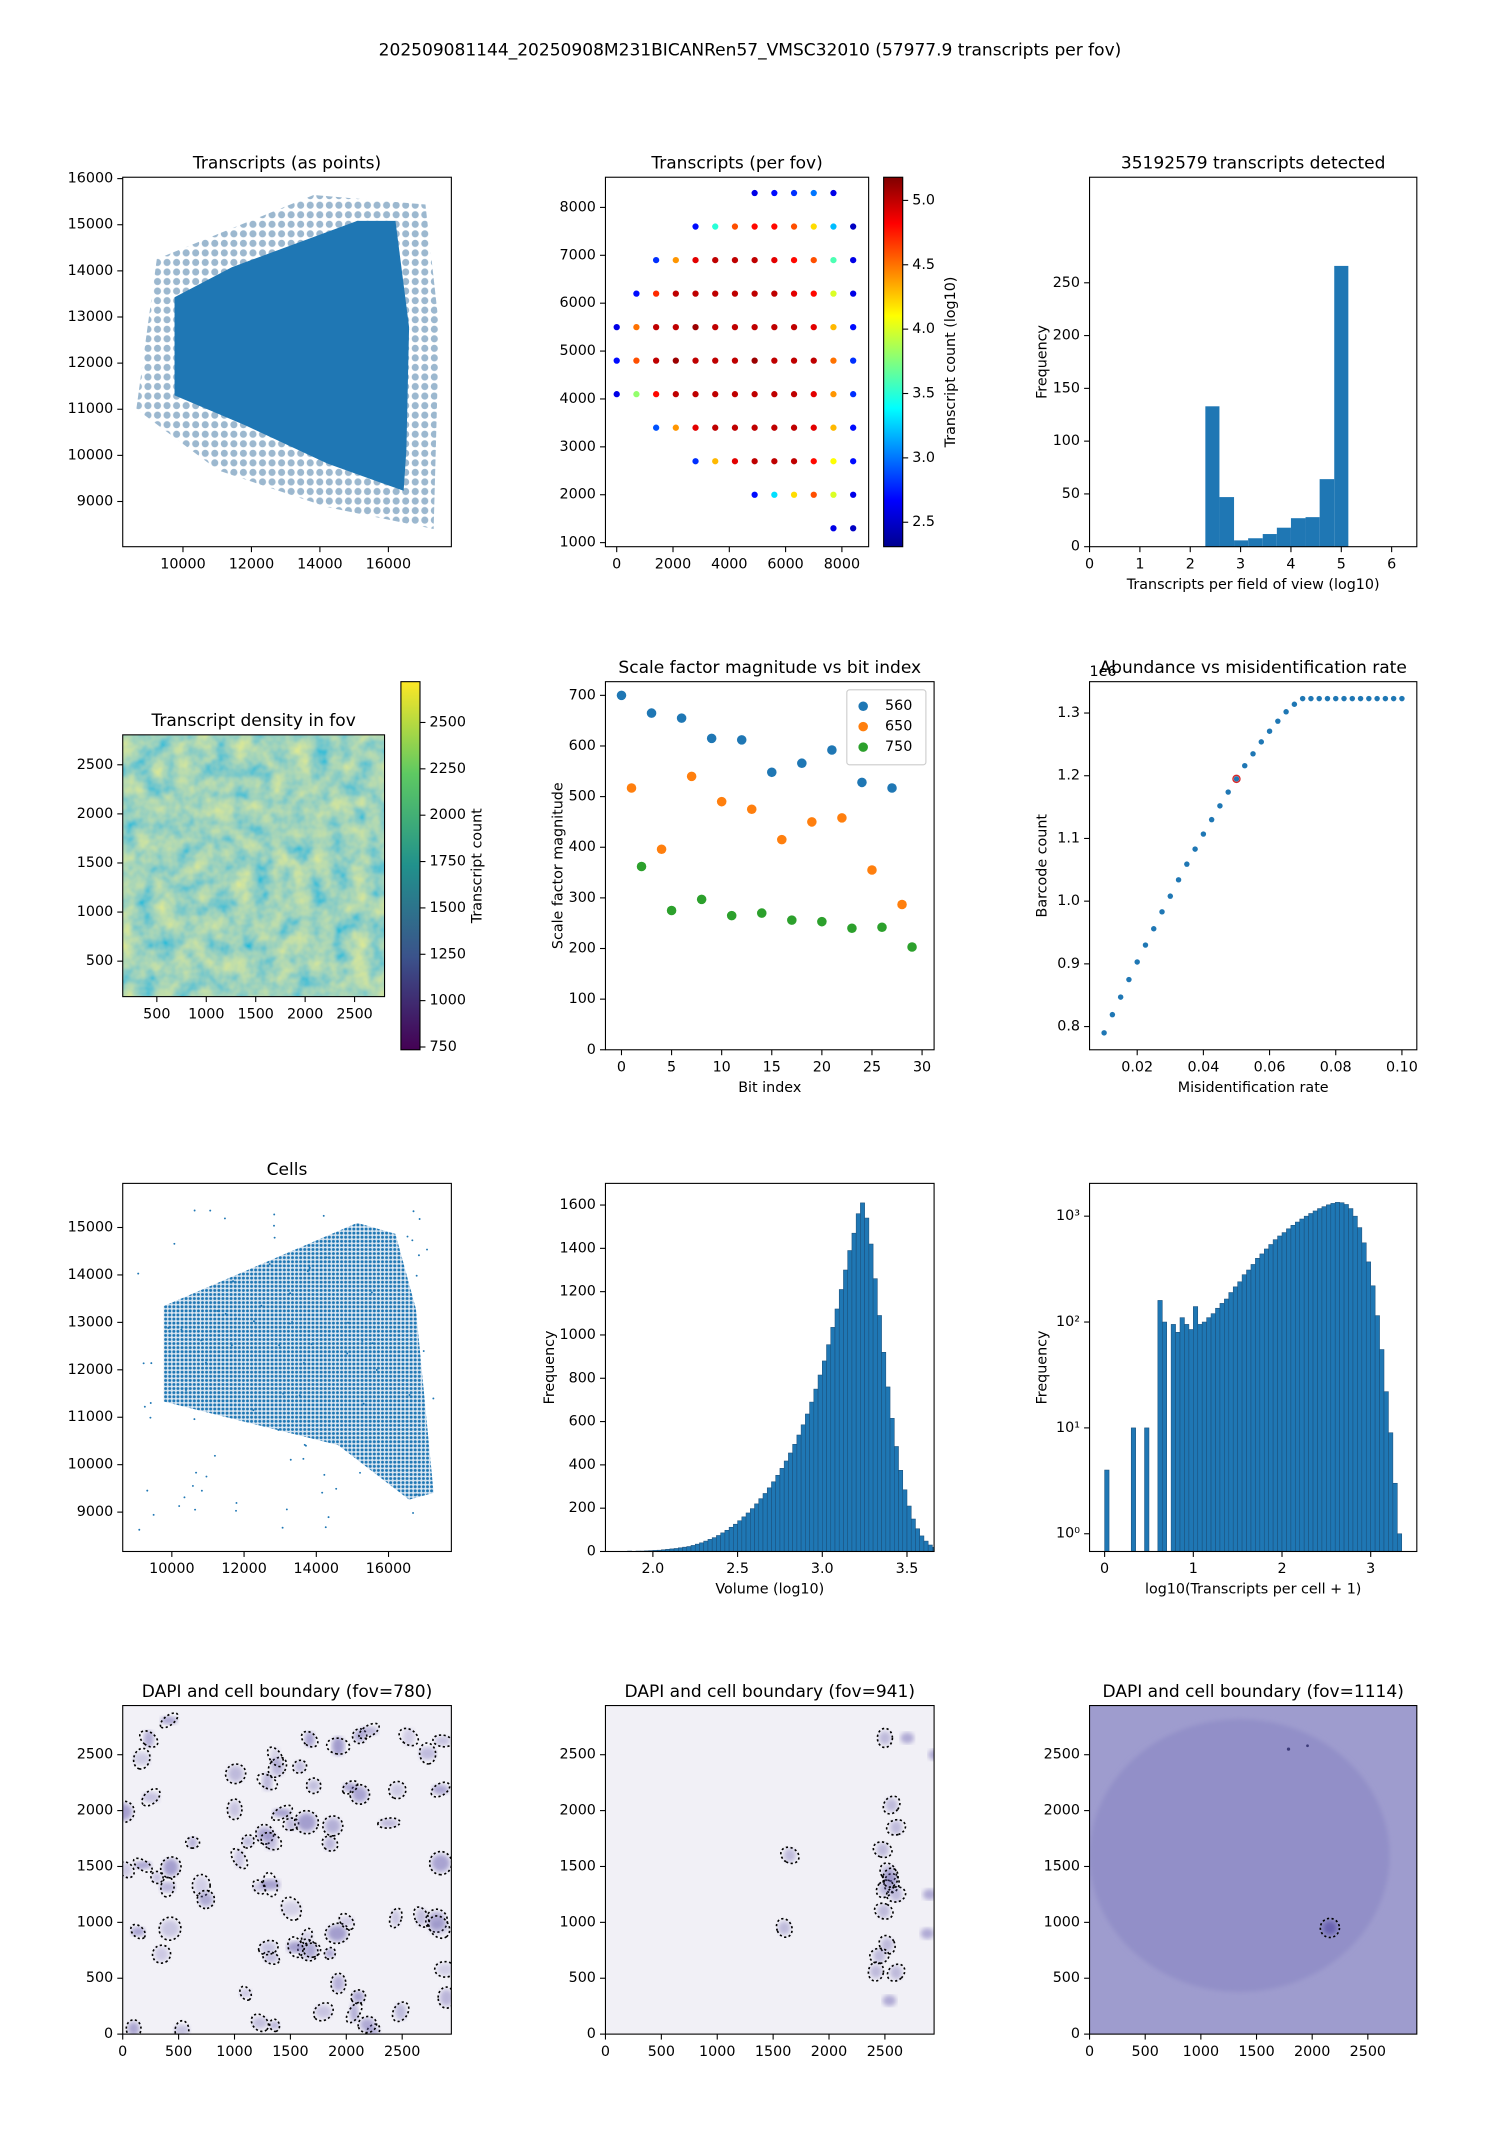 This screenshot has height=2150, width=1500. What do you see at coordinates (578, 543) in the screenshot?
I see `y-tick-label: 1000` at bounding box center [578, 543].